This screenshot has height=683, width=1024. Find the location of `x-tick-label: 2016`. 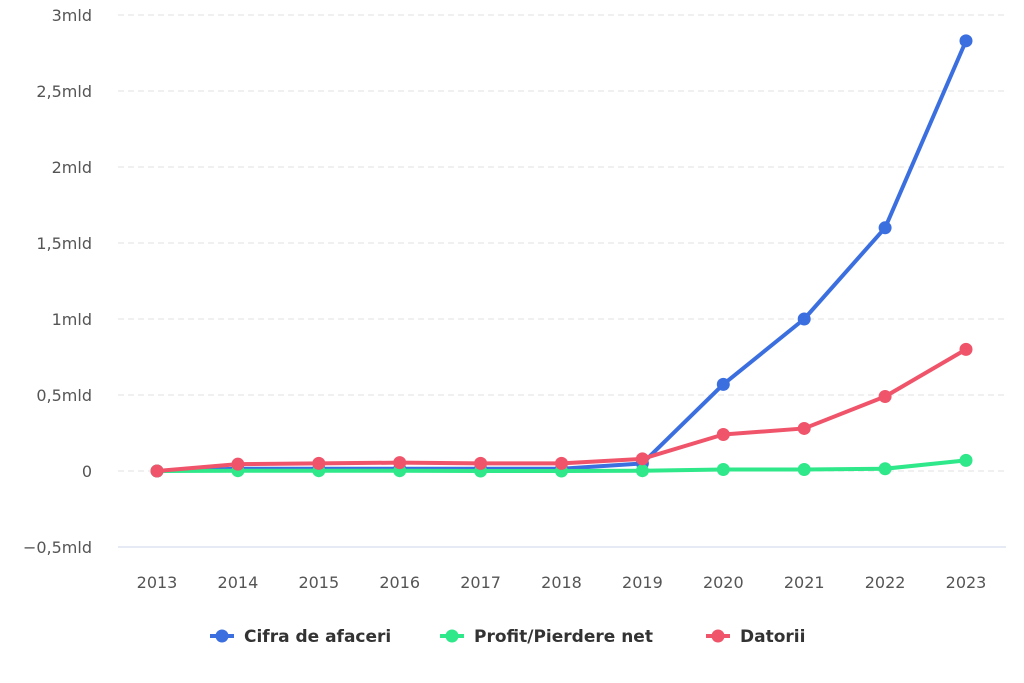

x-tick-label: 2016 is located at coordinates (399, 582).